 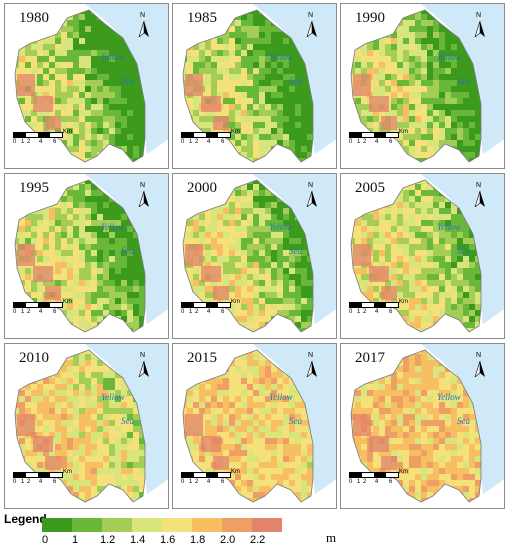 I want to click on legend-tick-label: 0, so click(x=45, y=540).